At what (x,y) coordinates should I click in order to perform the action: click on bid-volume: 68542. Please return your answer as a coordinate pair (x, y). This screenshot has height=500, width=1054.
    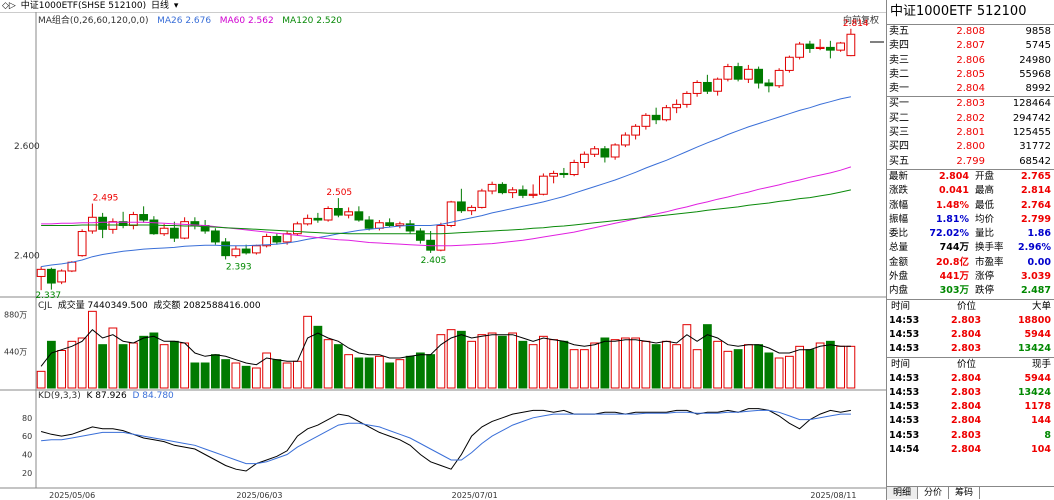
    Looking at the image, I should click on (1035, 161).